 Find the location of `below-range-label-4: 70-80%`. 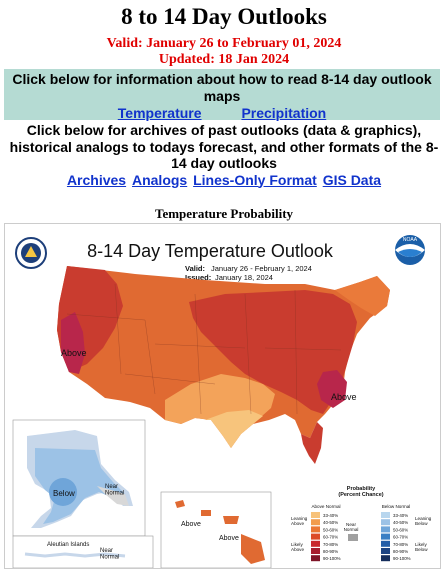

below-range-label-4: 70-80% is located at coordinates (400, 544).